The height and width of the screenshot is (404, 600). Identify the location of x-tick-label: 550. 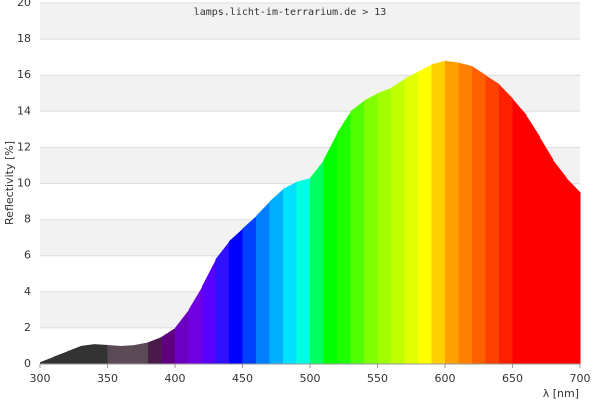
(377, 378).